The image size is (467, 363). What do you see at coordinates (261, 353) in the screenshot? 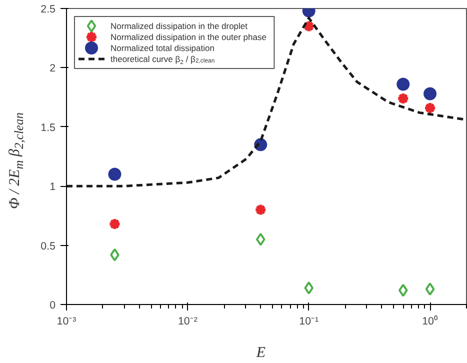
I see `x-axis-title: E` at bounding box center [261, 353].